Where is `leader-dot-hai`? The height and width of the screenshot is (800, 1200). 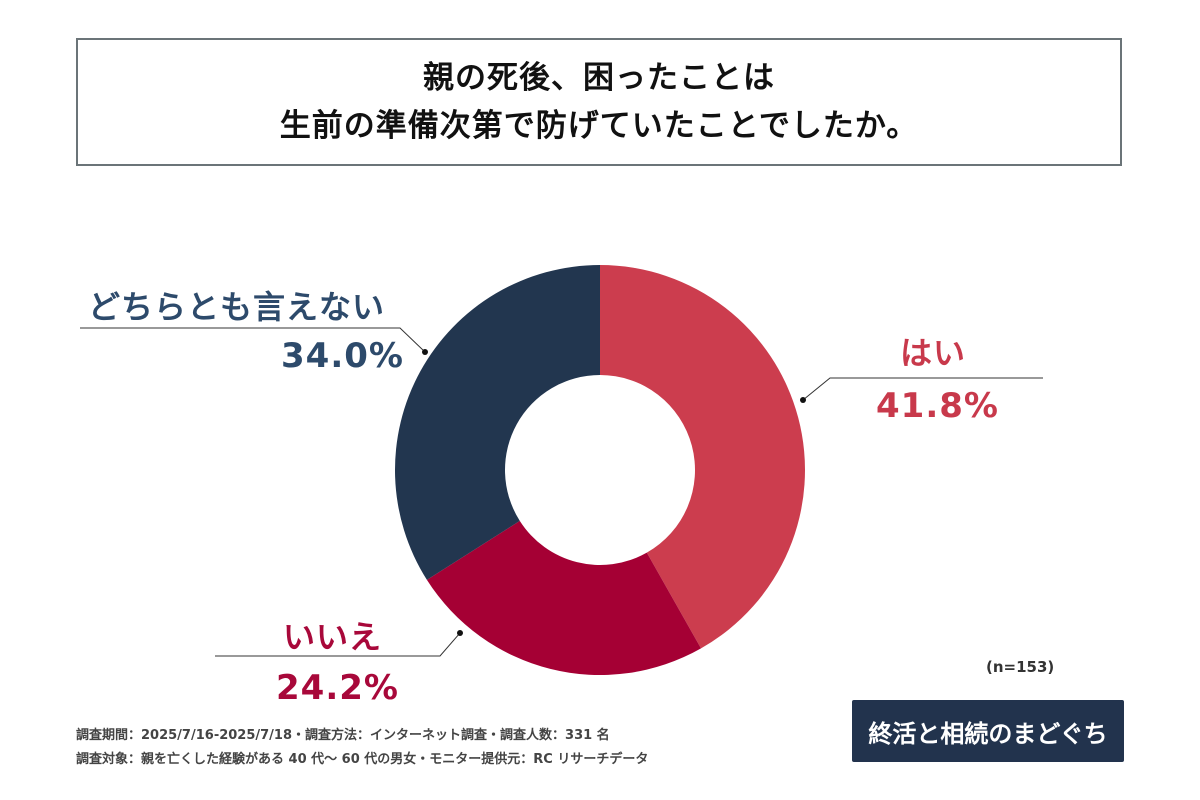
leader-dot-hai is located at coordinates (803, 400).